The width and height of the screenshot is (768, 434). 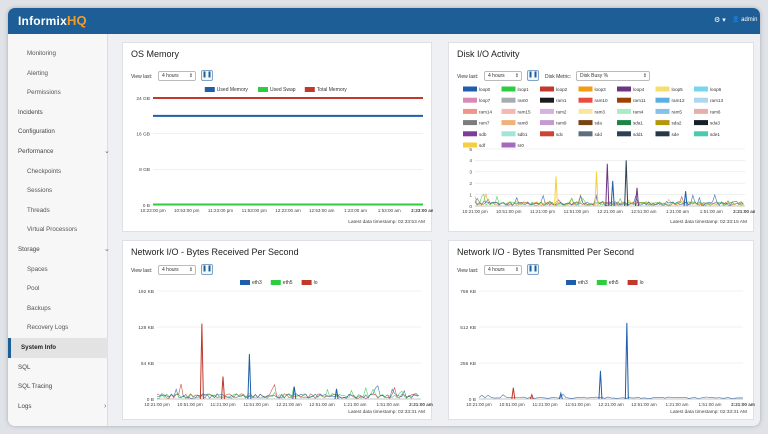 I want to click on sidebar-item-incidents: Incidents, so click(x=30, y=113).